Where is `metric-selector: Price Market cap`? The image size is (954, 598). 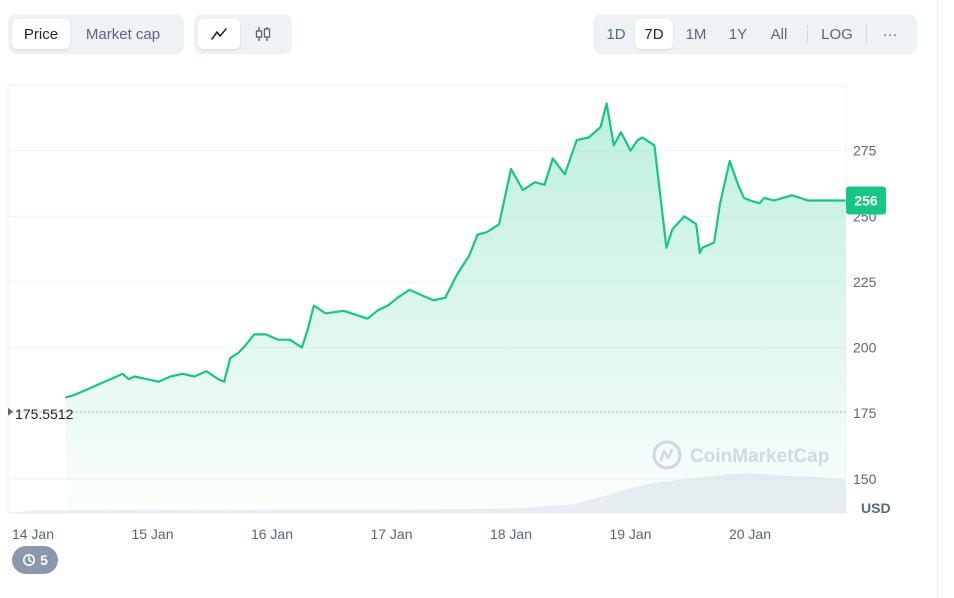
metric-selector: Price Market cap is located at coordinates (96, 34).